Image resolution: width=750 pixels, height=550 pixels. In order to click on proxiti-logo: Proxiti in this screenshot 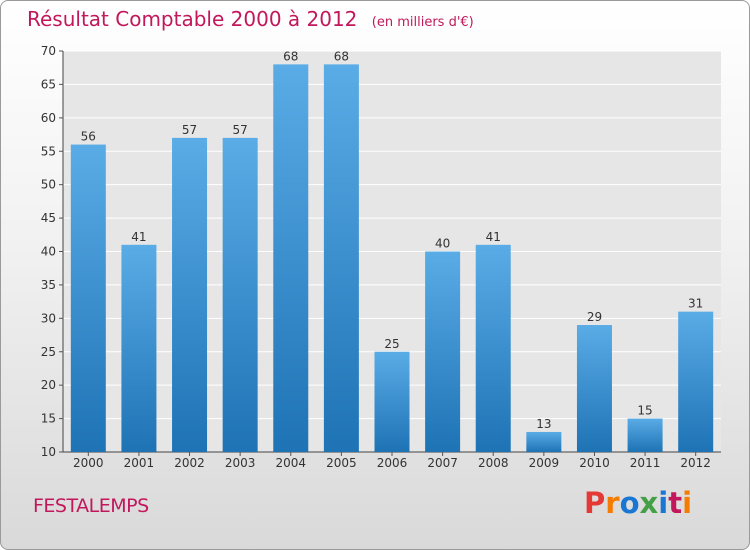, I will do `click(638, 503)`.